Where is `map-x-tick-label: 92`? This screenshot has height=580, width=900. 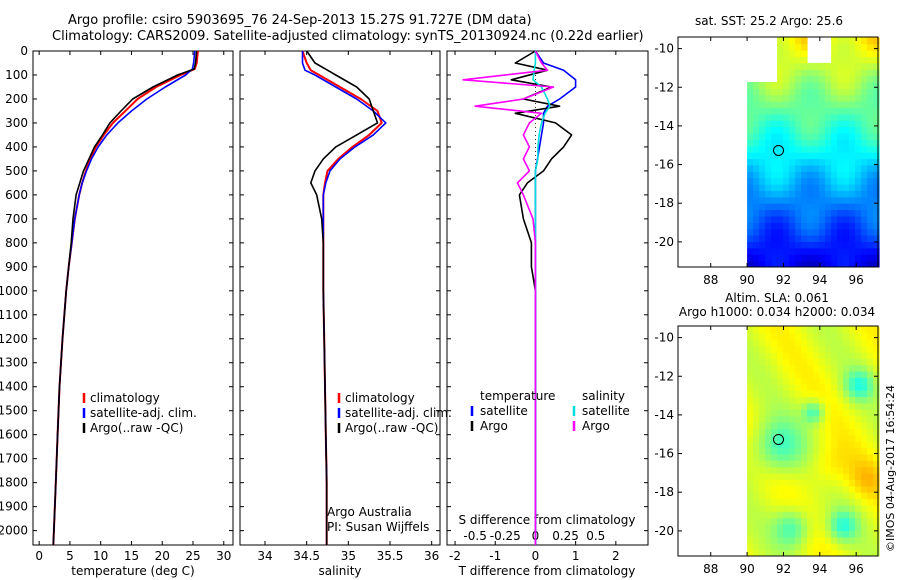 map-x-tick-label: 92 is located at coordinates (783, 280).